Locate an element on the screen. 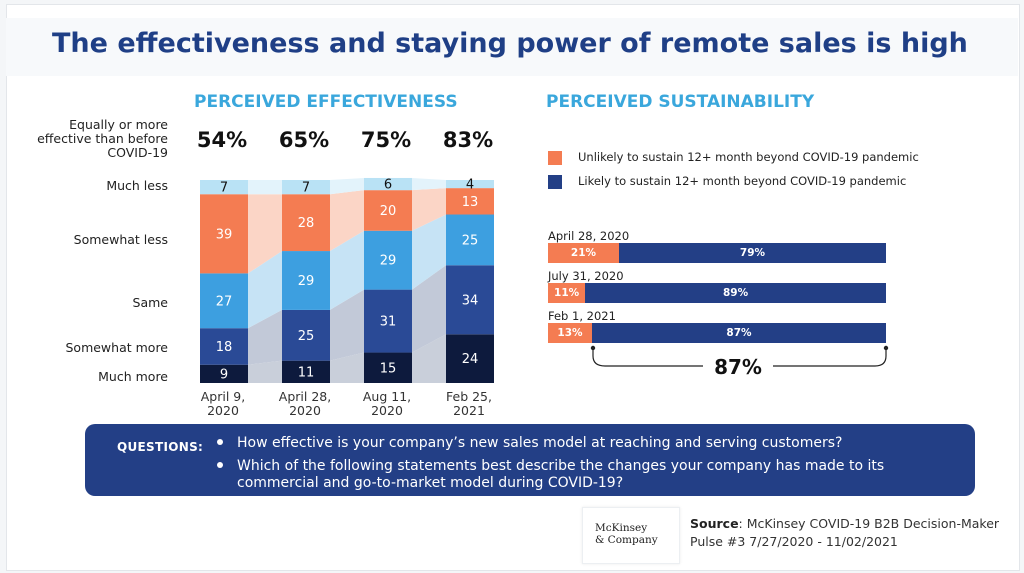 Image resolution: width=1024 pixels, height=573 pixels. bar-segment-likely: 89% is located at coordinates (735, 293).